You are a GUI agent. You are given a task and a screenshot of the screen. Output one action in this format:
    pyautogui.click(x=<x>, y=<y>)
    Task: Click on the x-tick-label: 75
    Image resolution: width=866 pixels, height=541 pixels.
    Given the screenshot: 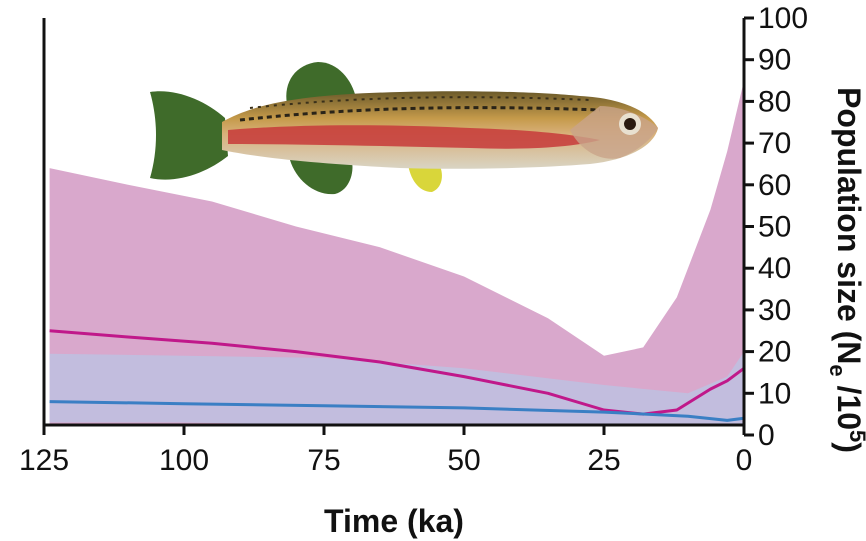 What is the action you would take?
    pyautogui.click(x=323, y=460)
    